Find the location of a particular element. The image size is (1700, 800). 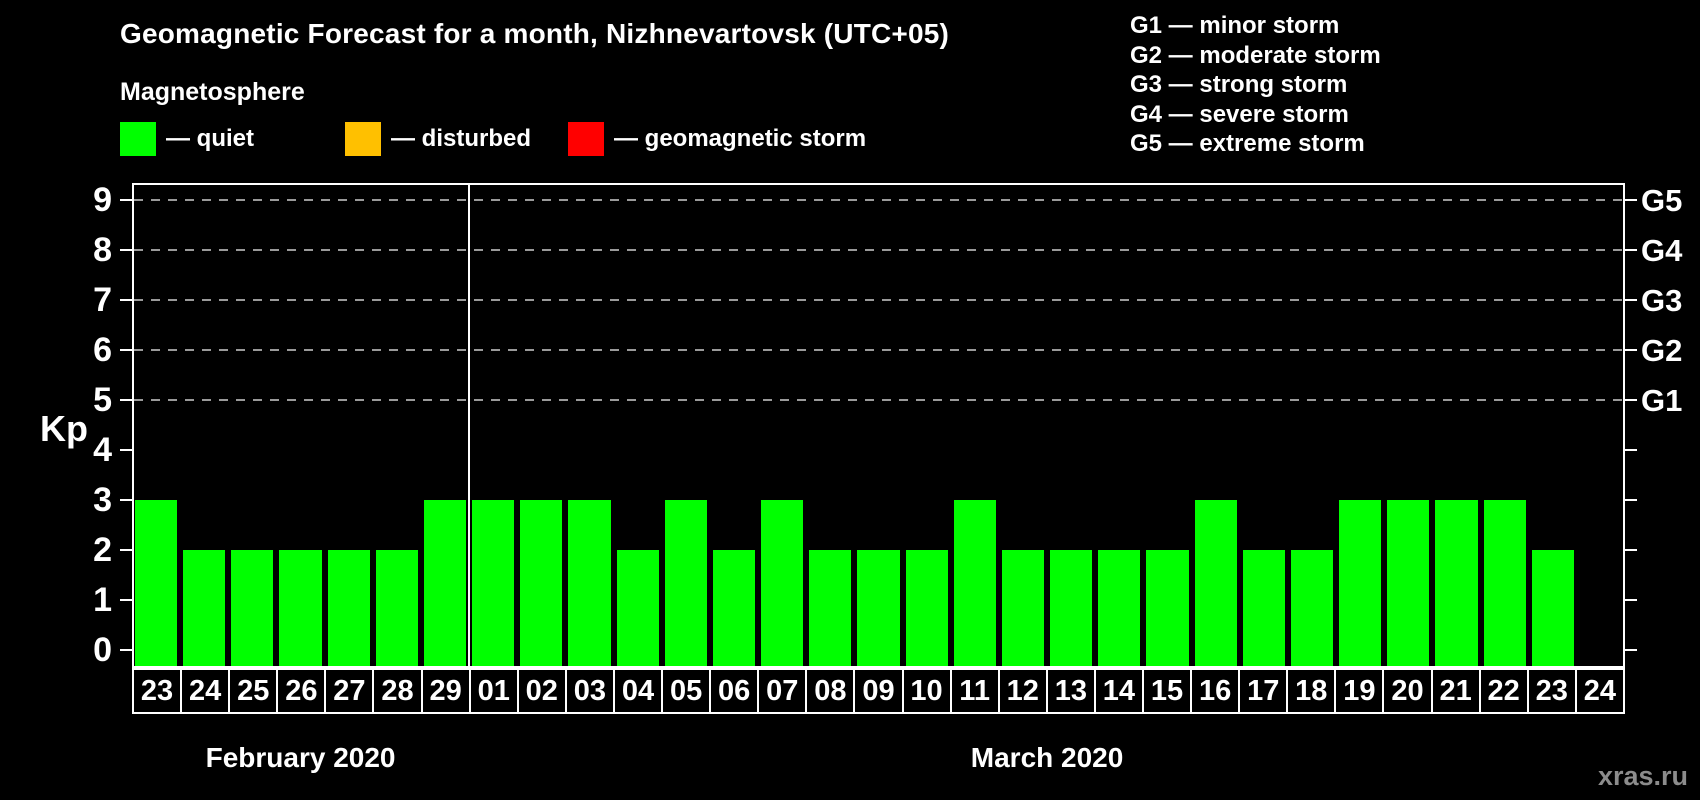

legend-item-geomagnetic-storm: — geomagnetic storm is located at coordinates (717, 139).